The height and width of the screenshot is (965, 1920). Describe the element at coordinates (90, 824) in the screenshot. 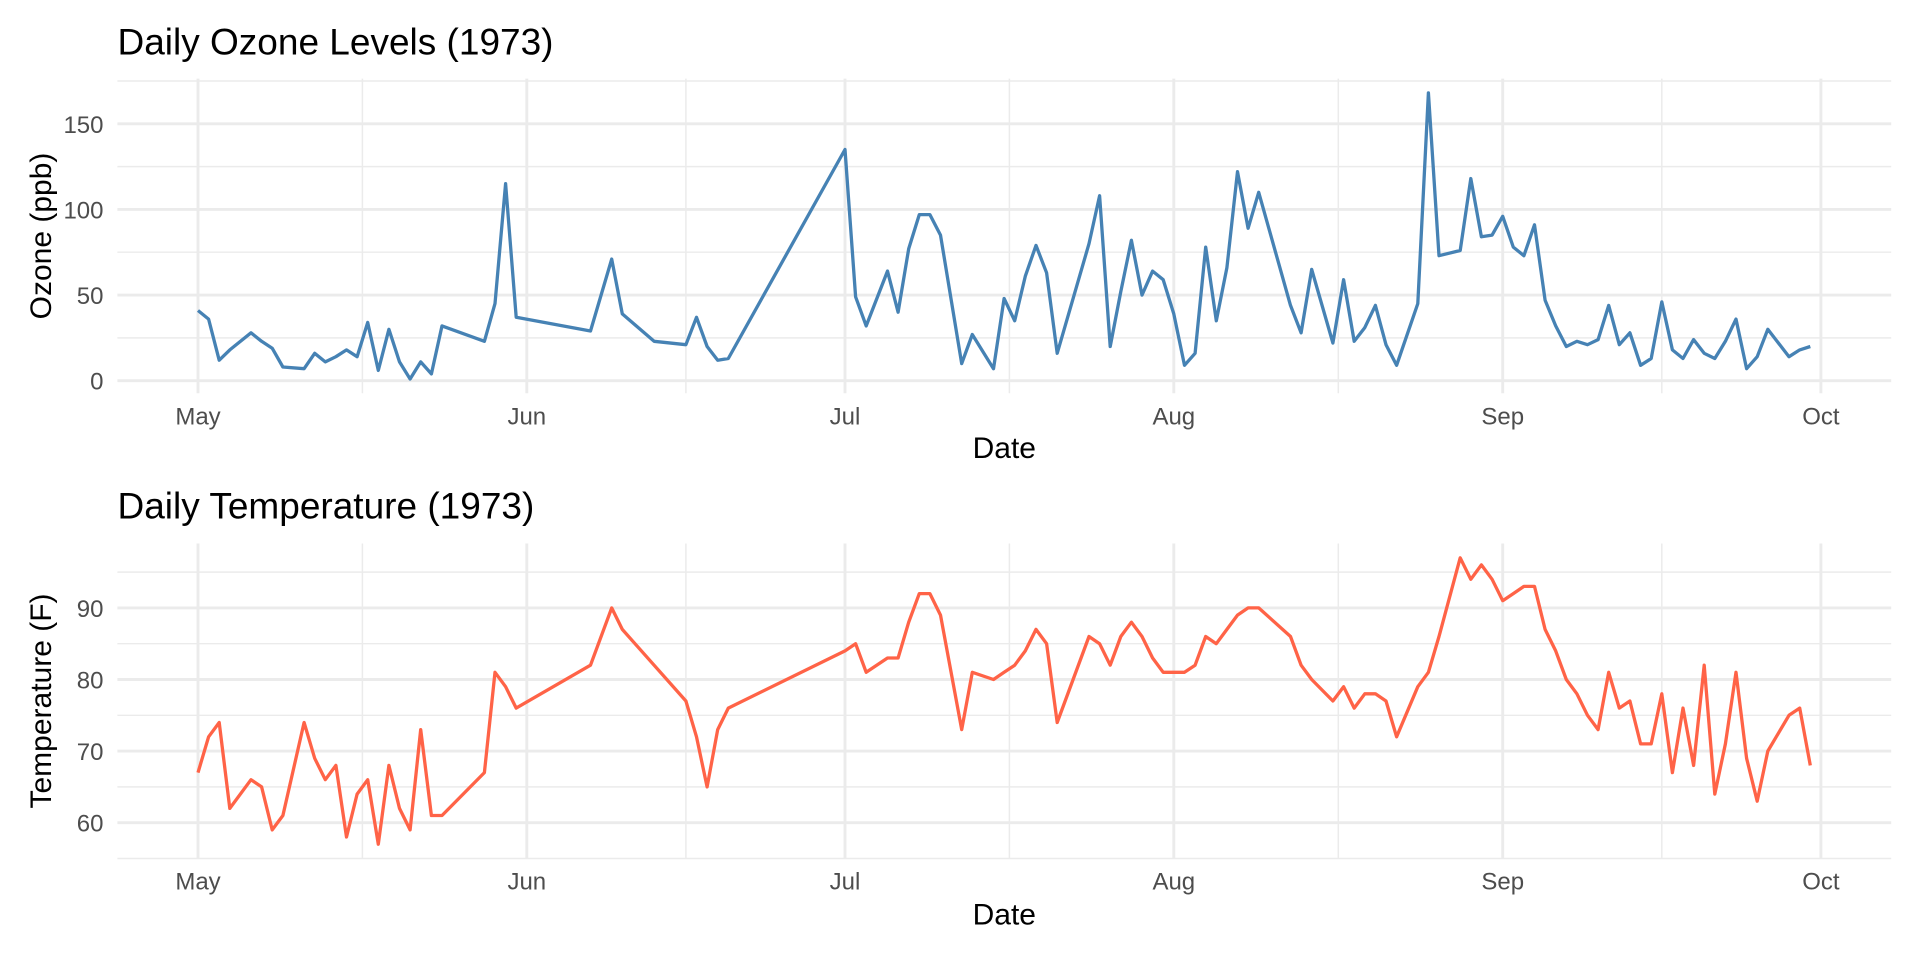

I see `svg-text: 60` at that location.